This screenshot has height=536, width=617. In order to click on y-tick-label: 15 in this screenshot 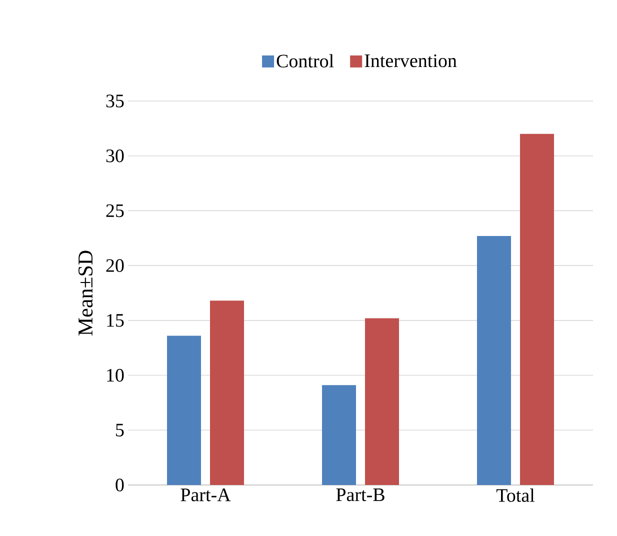, I will do `click(115, 320)`.